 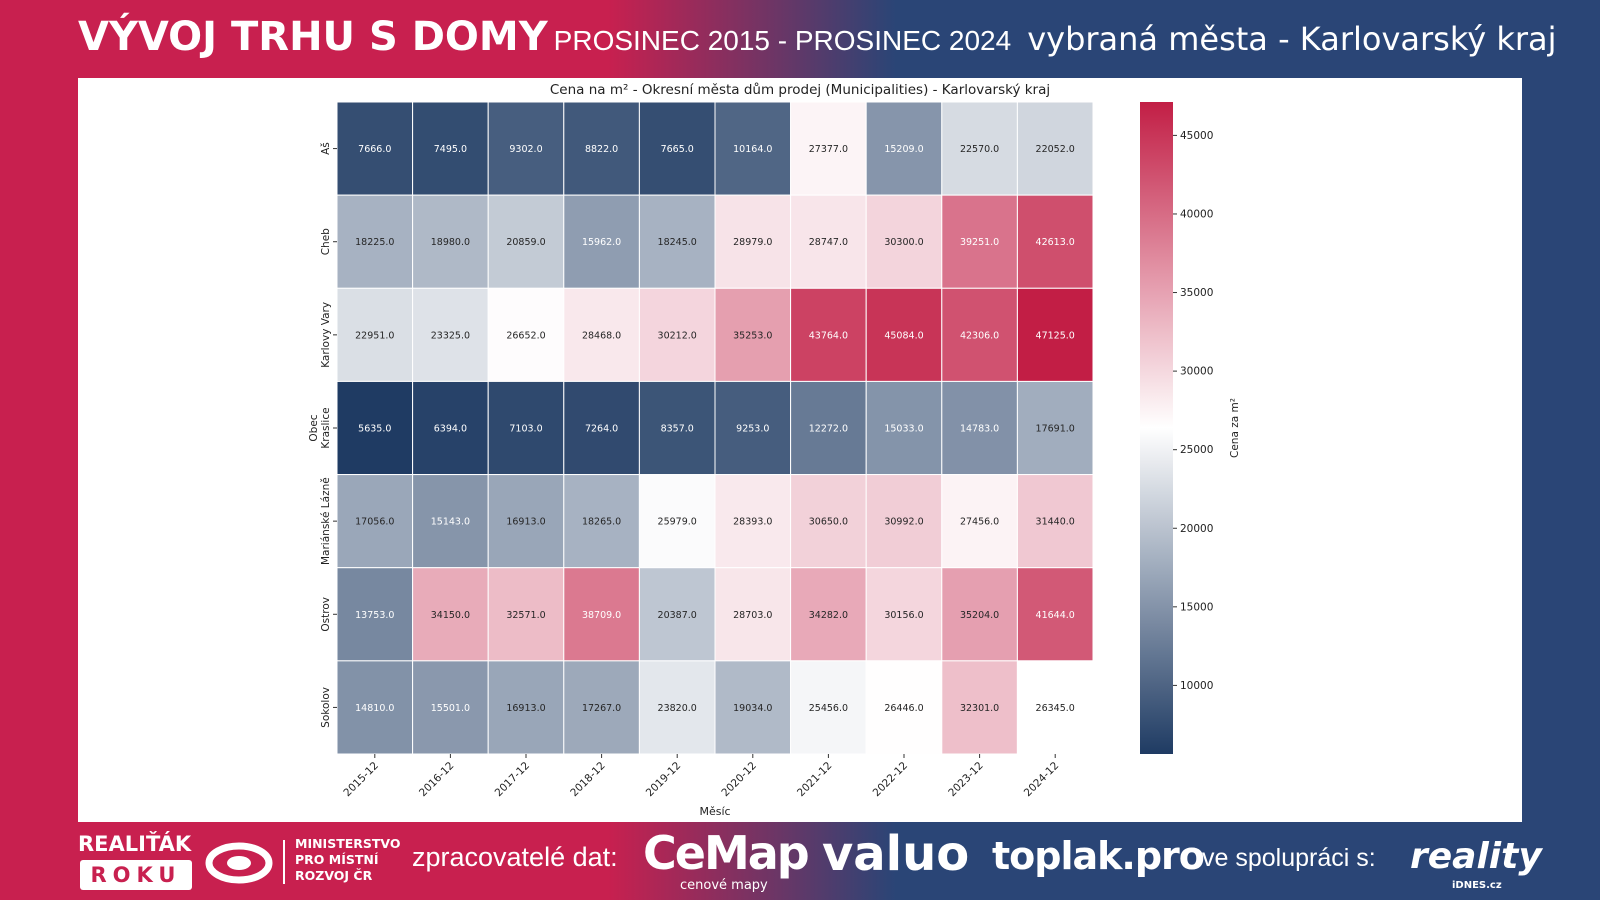 What do you see at coordinates (588, 780) in the screenshot?
I see `x-tick-label: 2018-12` at bounding box center [588, 780].